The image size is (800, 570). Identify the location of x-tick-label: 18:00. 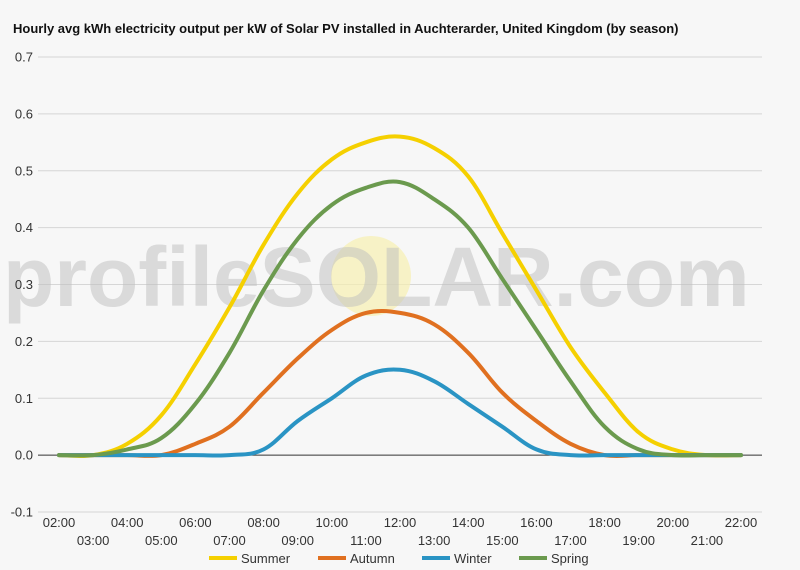
(604, 522).